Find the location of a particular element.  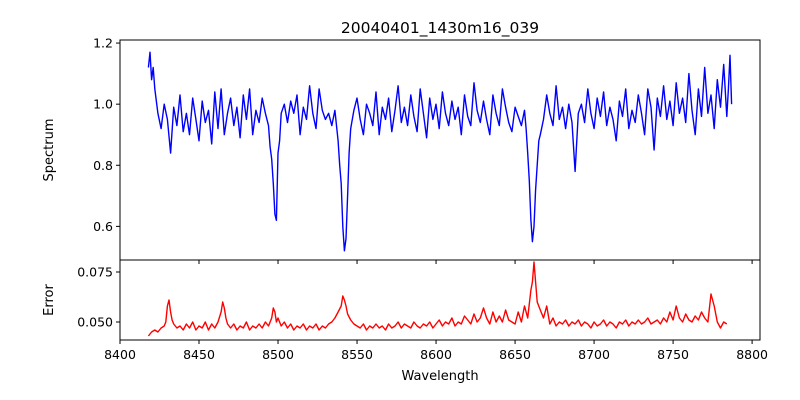

error-y-axis-label: Error is located at coordinates (49, 300).